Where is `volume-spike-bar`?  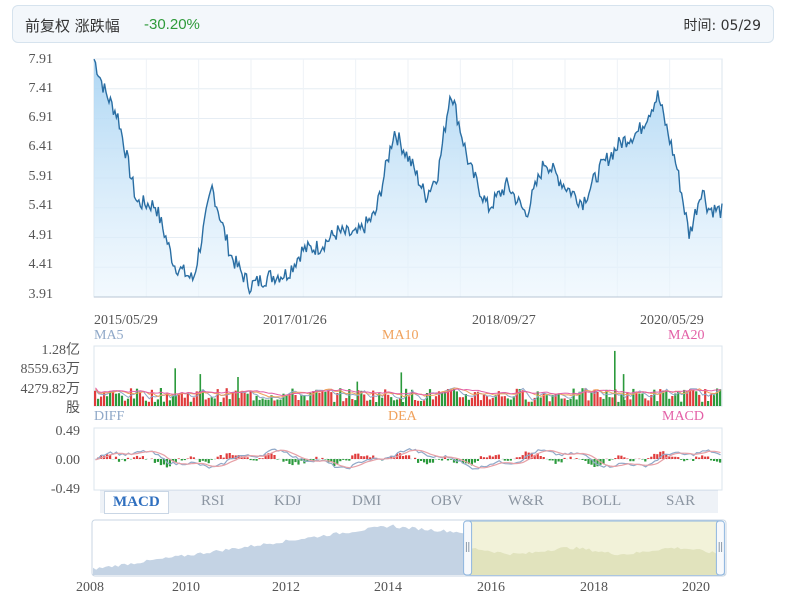 volume-spike-bar is located at coordinates (615, 378).